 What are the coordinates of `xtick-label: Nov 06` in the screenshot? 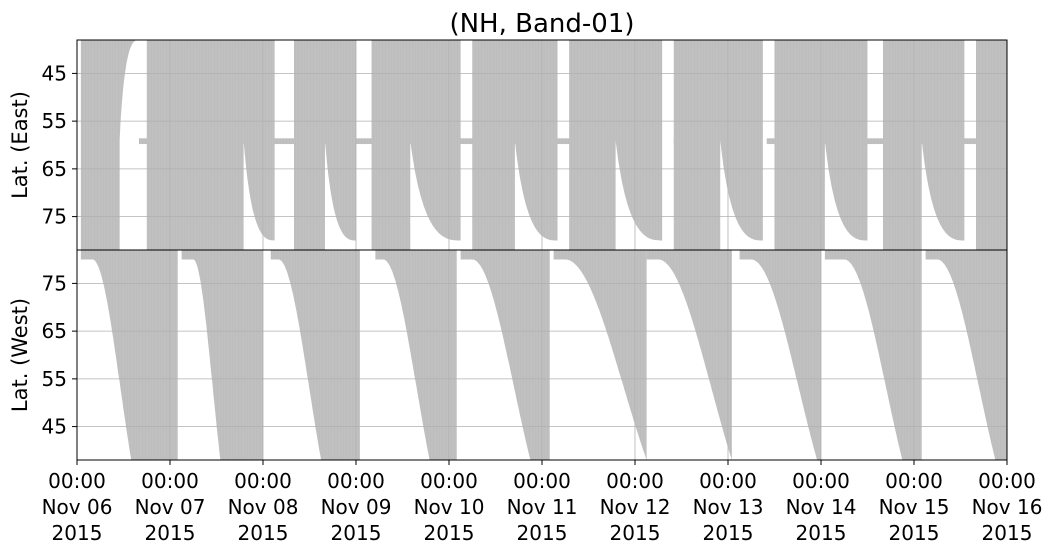 It's located at (77, 507).